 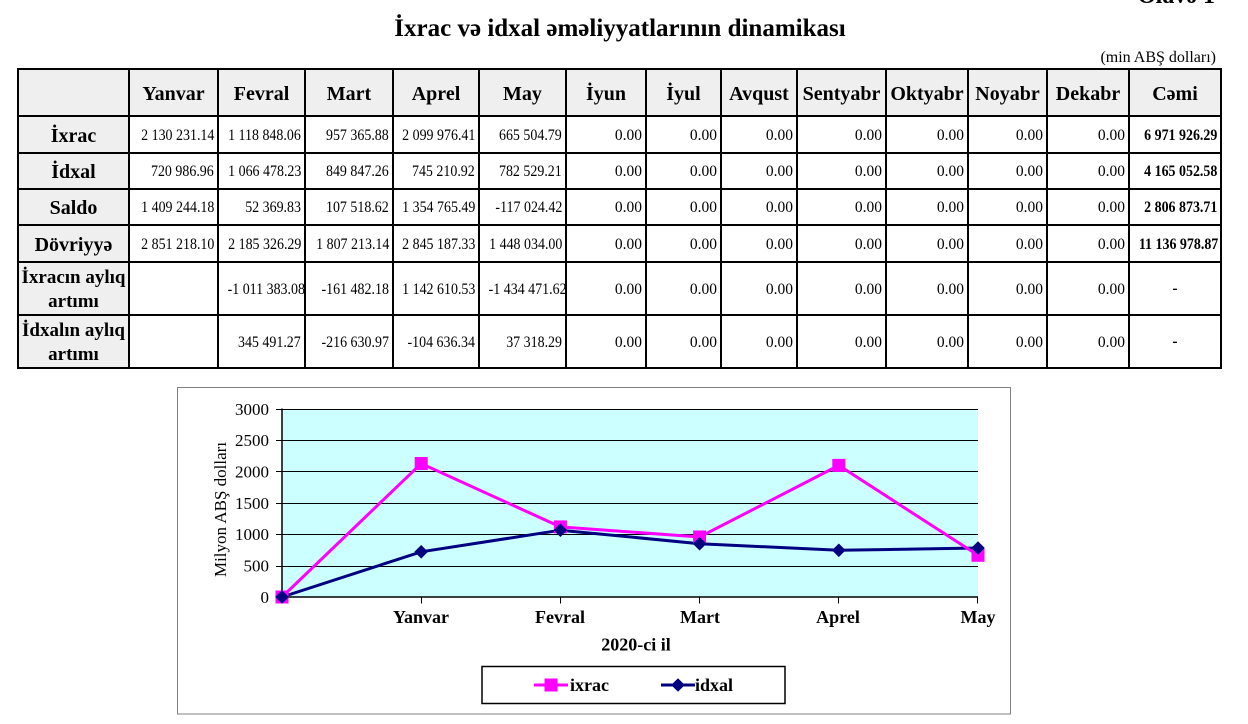 I want to click on svg-text: 2020-ci il, so click(x=636, y=645).